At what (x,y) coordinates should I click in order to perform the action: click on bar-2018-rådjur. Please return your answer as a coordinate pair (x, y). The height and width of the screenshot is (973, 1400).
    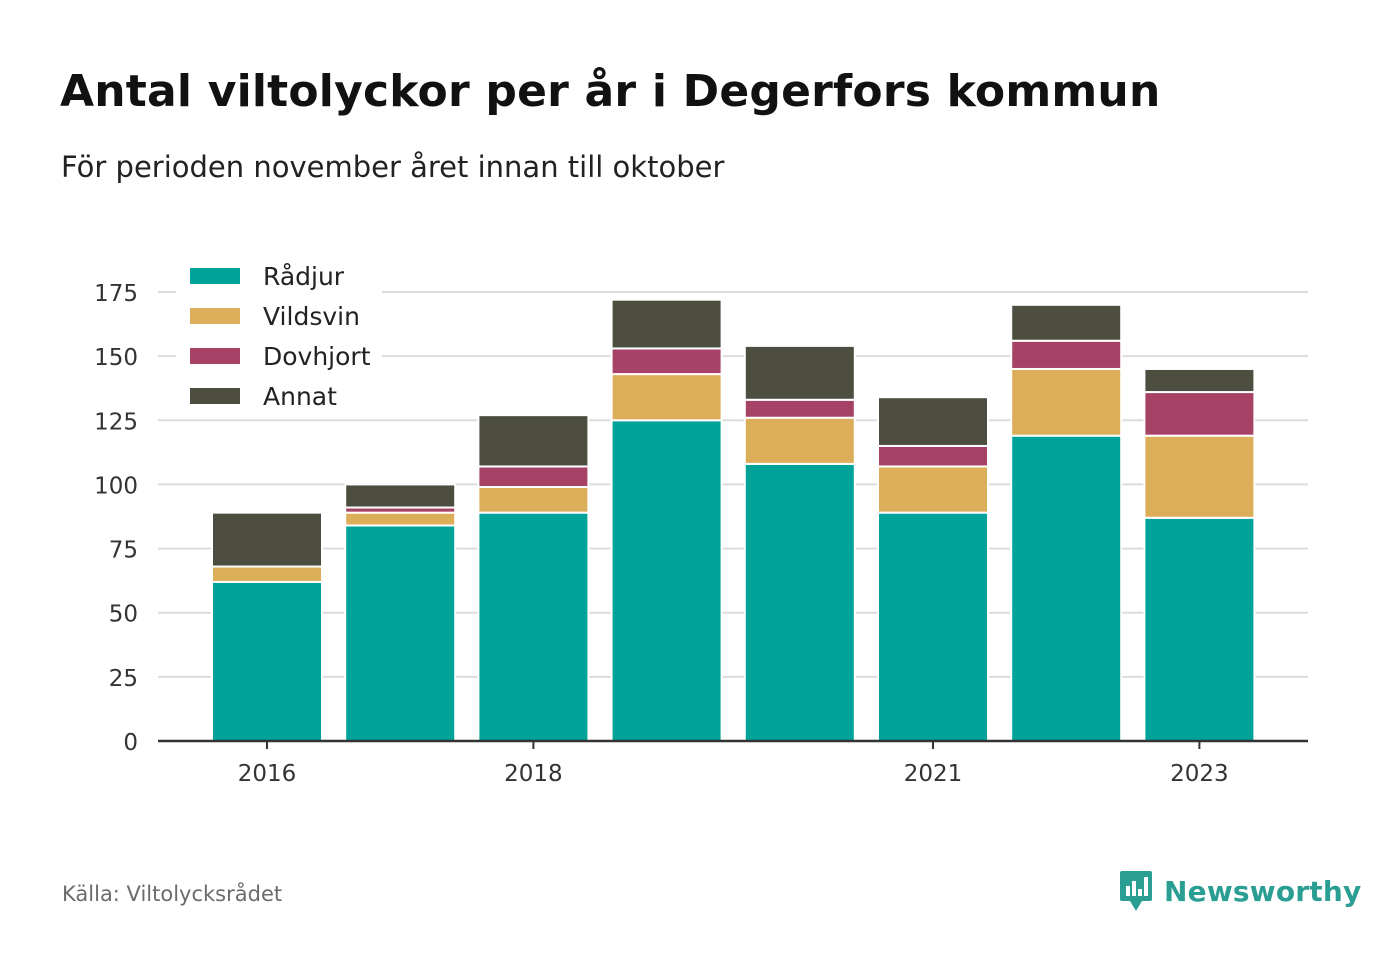
    Looking at the image, I should click on (533, 626).